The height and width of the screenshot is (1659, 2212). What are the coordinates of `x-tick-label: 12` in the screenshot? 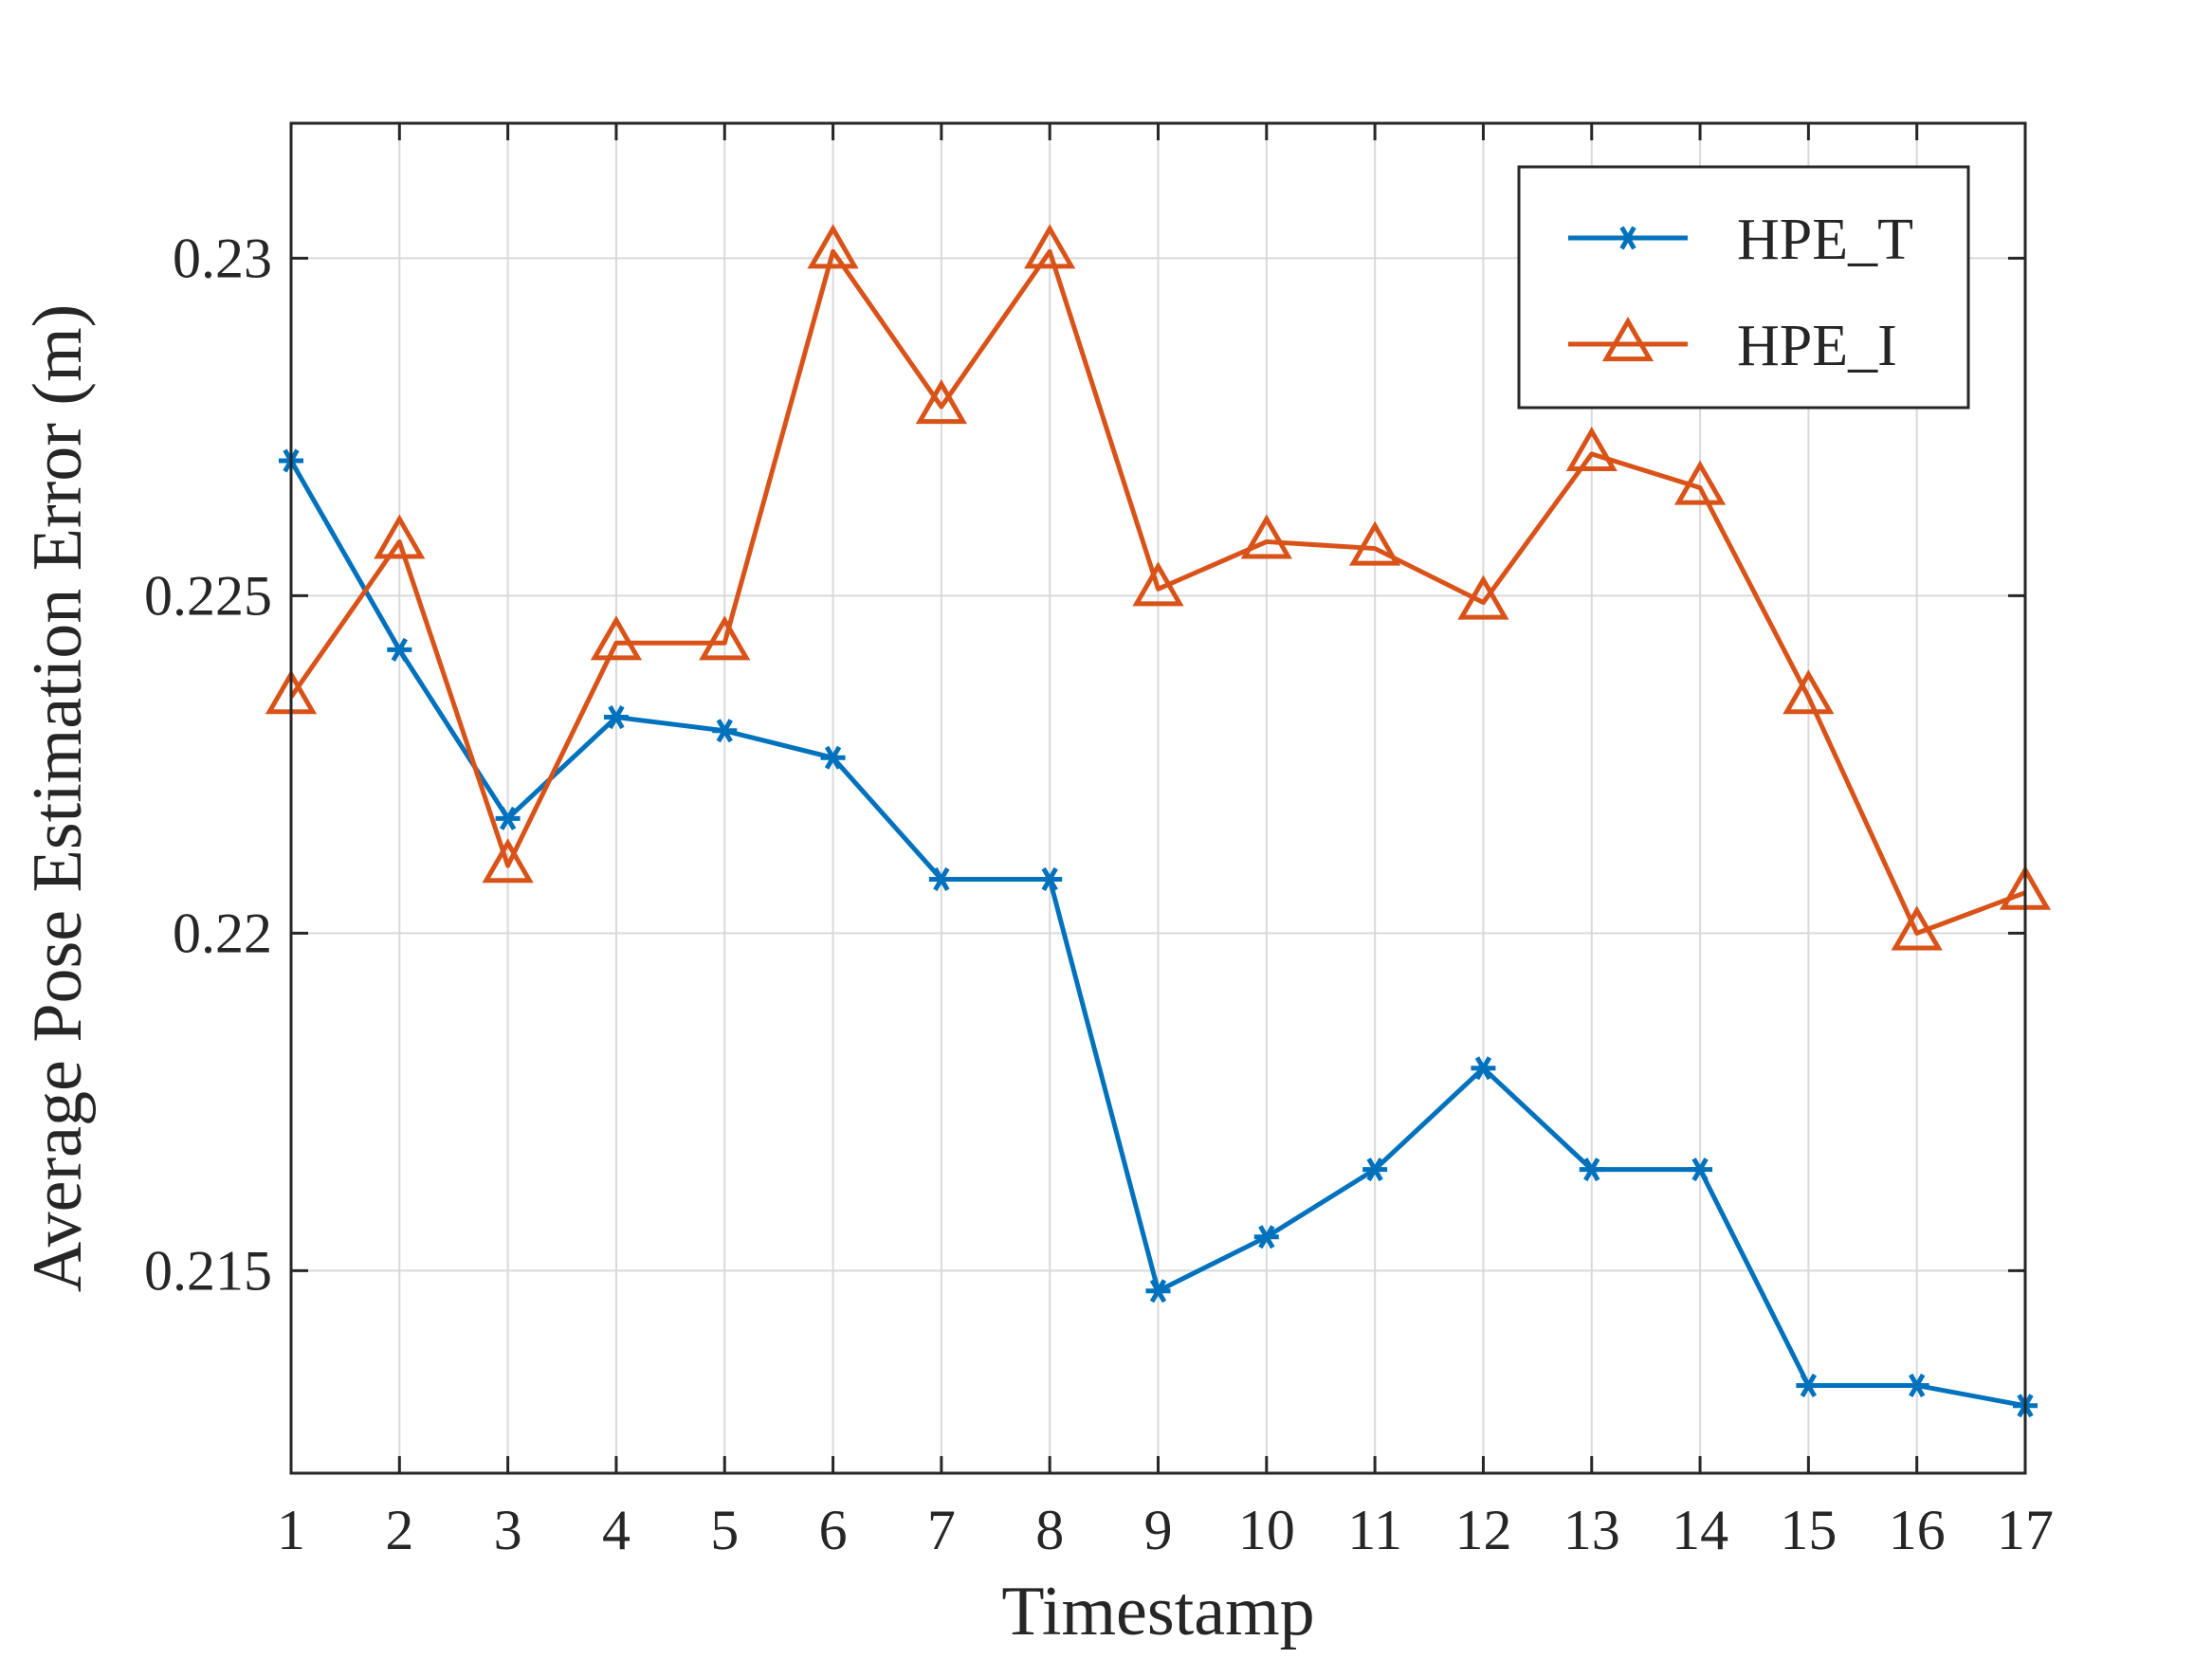 It's located at (1482, 1530).